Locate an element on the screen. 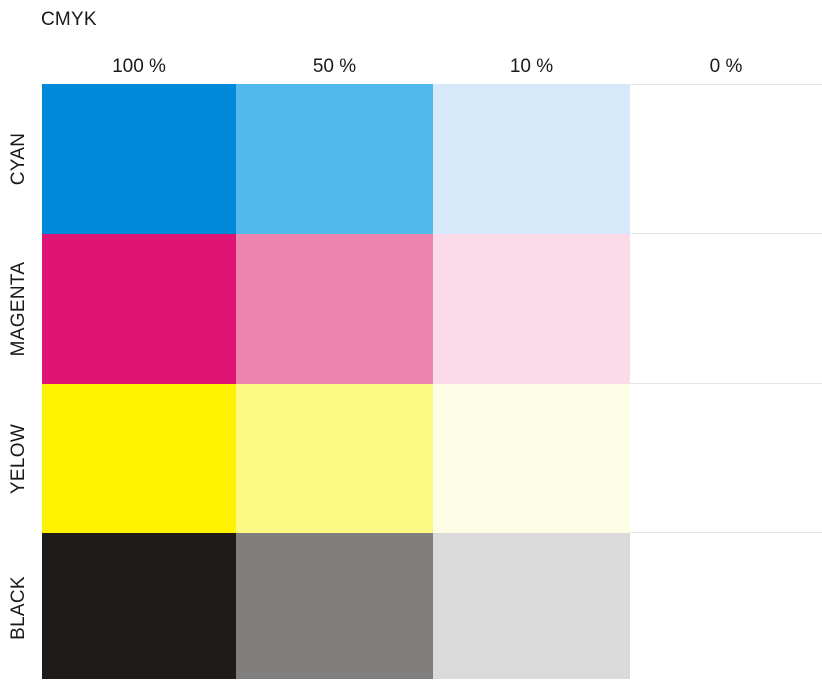 The width and height of the screenshot is (822, 683). row-label-black-text: BLACK is located at coordinates (18, 608).